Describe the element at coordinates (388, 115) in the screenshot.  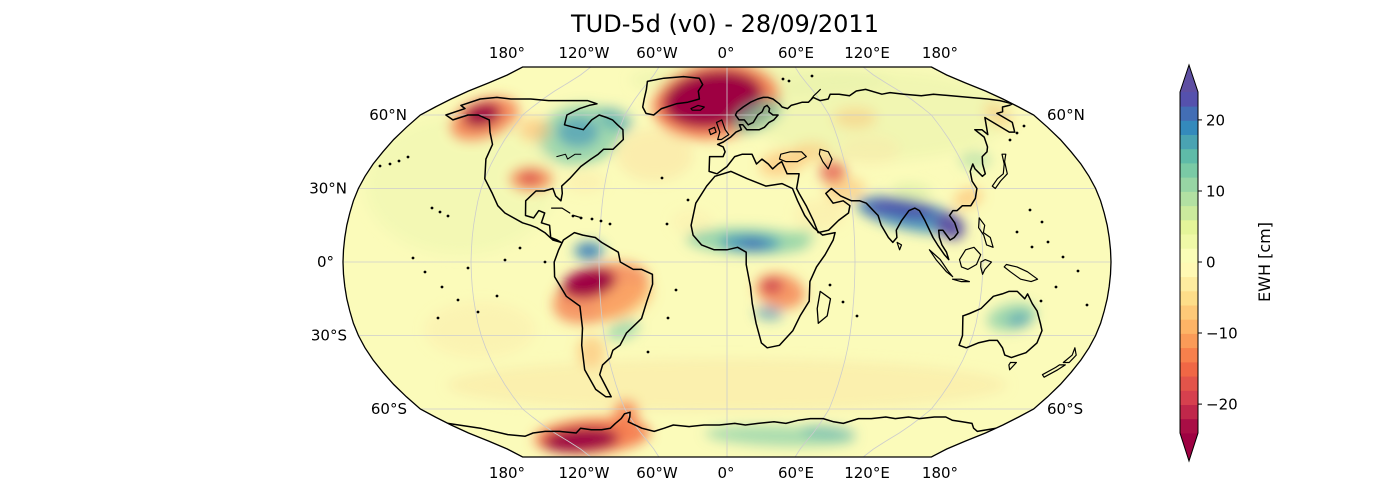
I see `lat-label-left-0: 60°N` at that location.